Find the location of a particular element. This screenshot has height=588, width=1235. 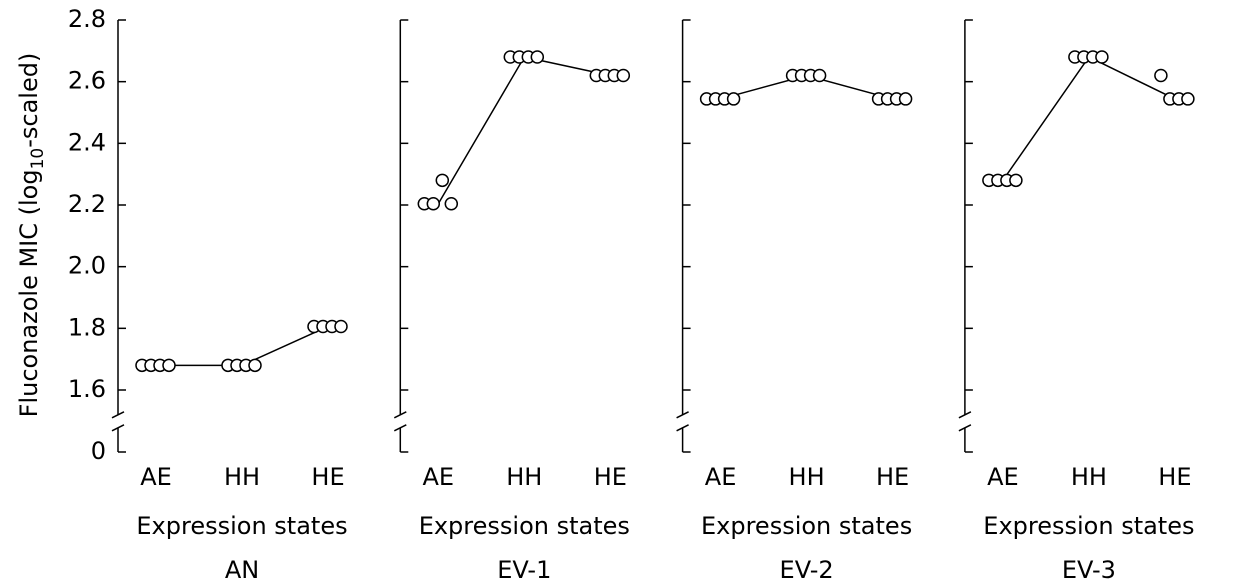

y-tick-label: 2.8 is located at coordinates (87, 19).